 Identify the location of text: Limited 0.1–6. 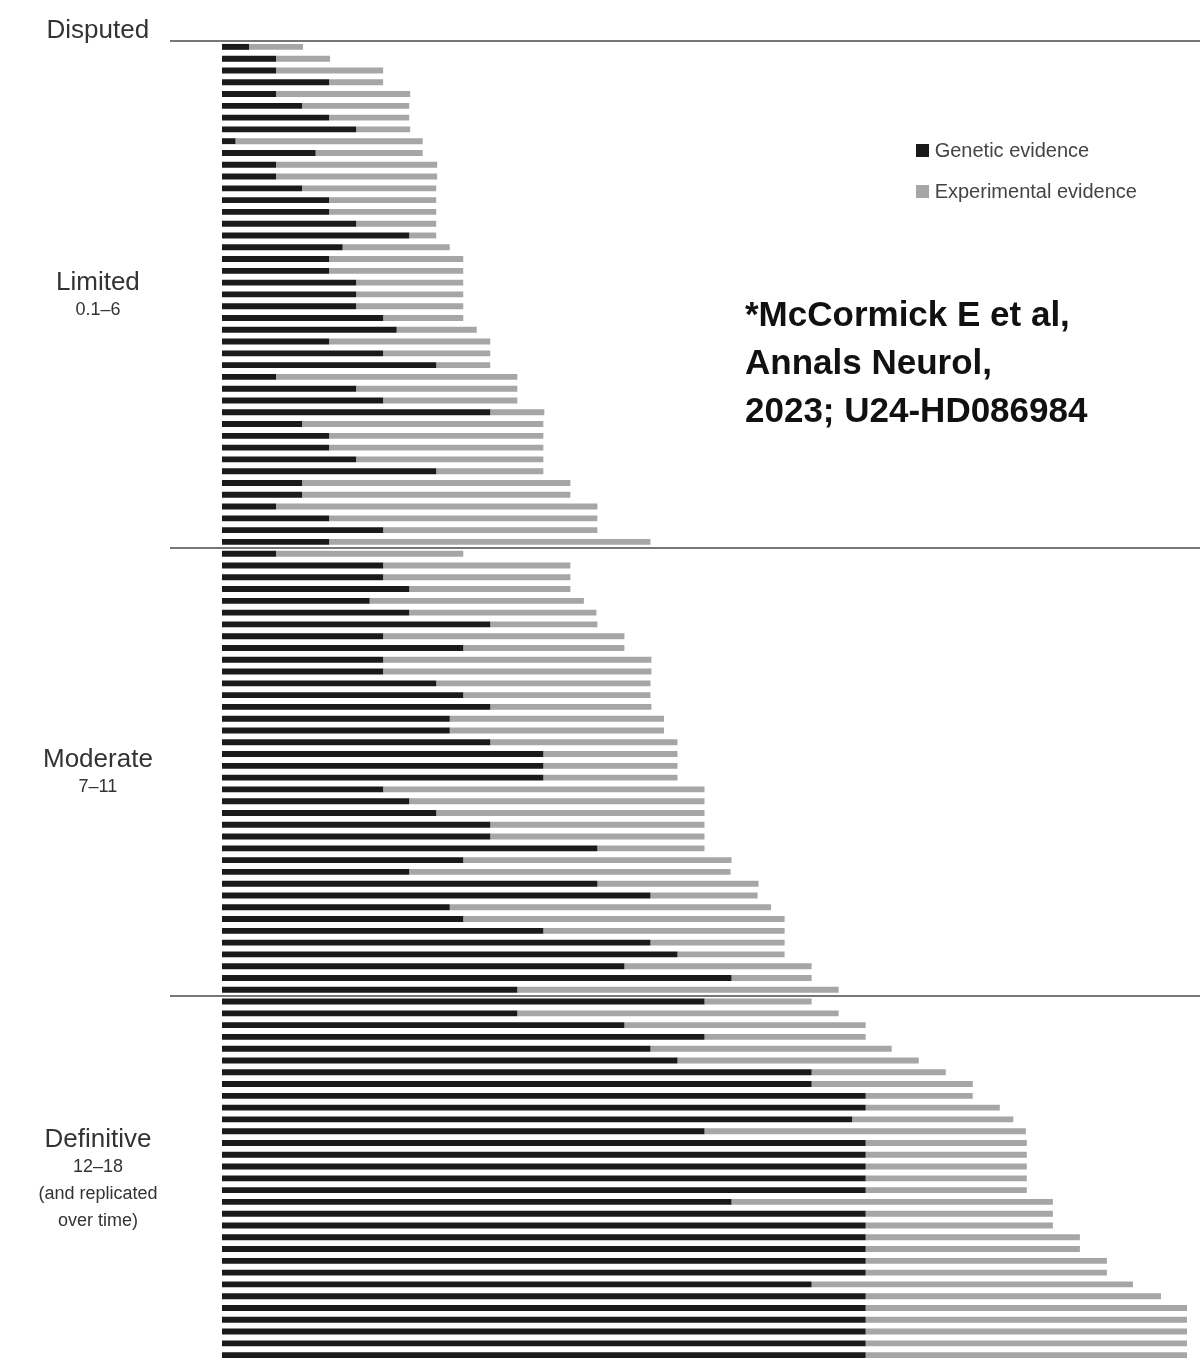
(98, 293).